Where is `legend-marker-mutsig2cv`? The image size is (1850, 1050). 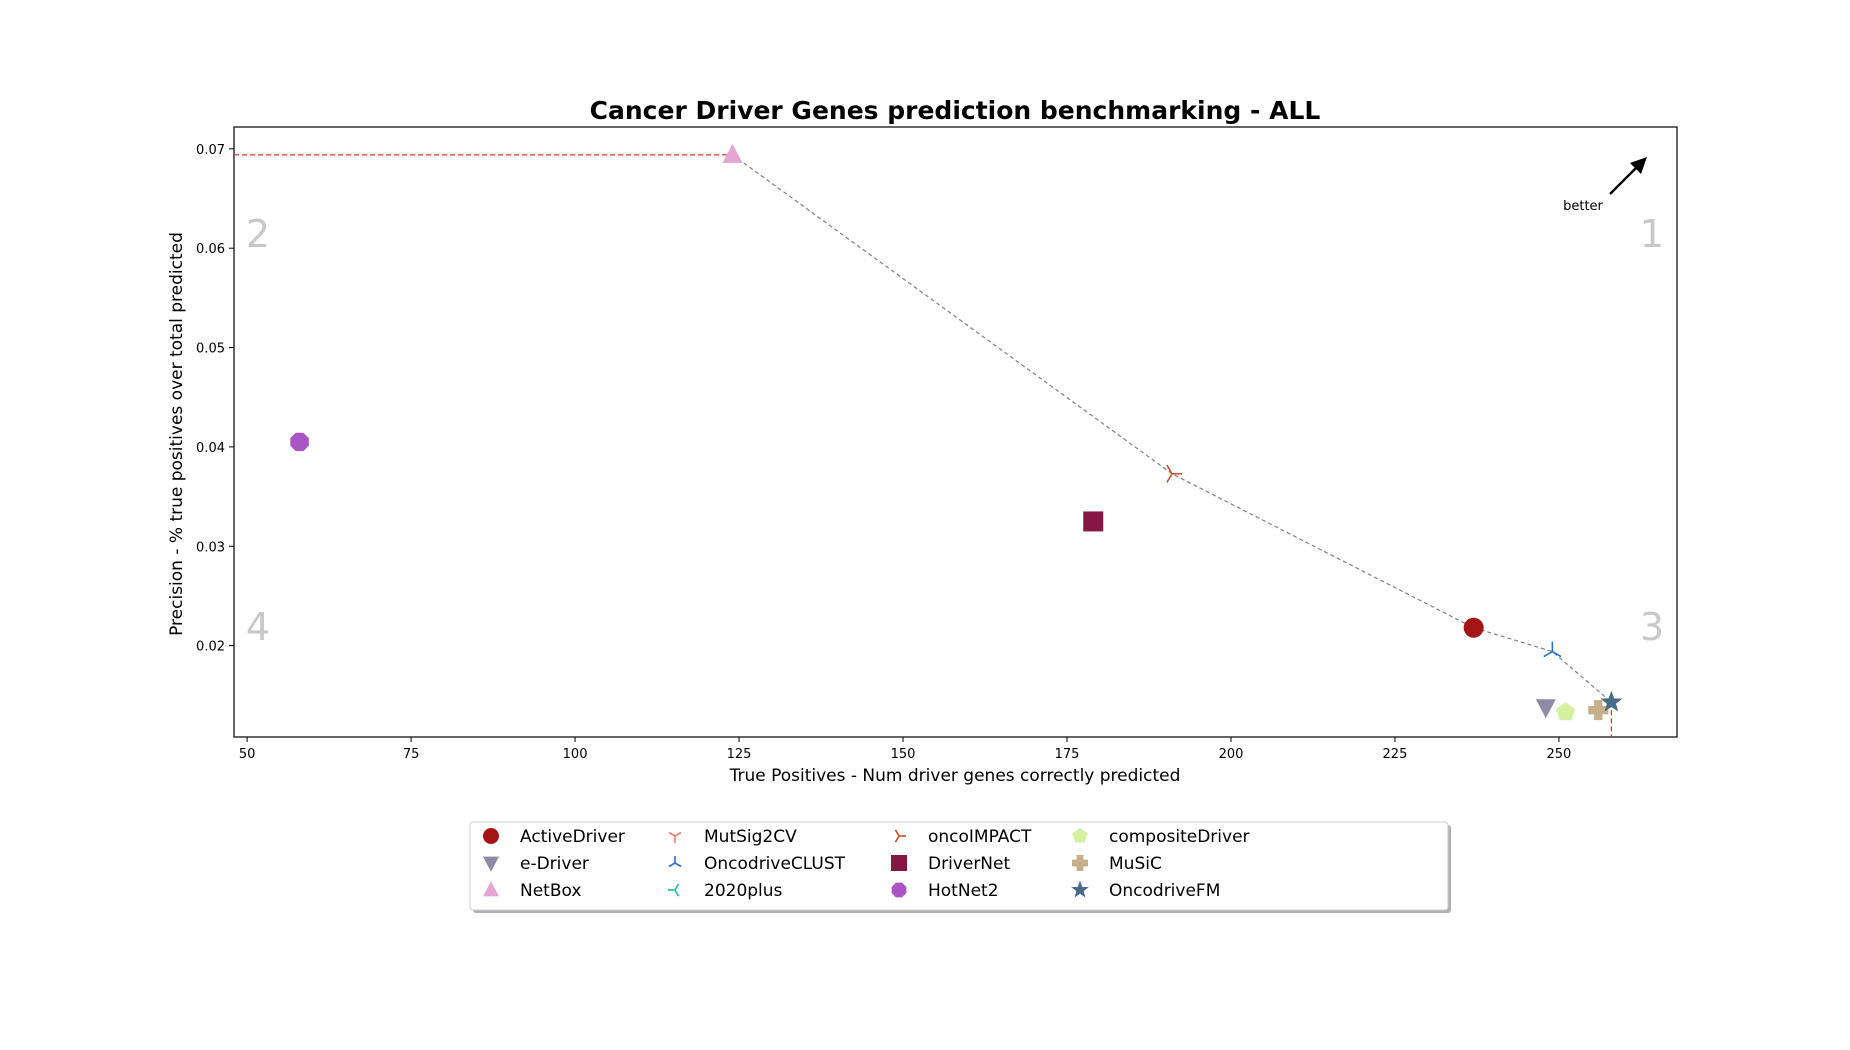 legend-marker-mutsig2cv is located at coordinates (675, 837).